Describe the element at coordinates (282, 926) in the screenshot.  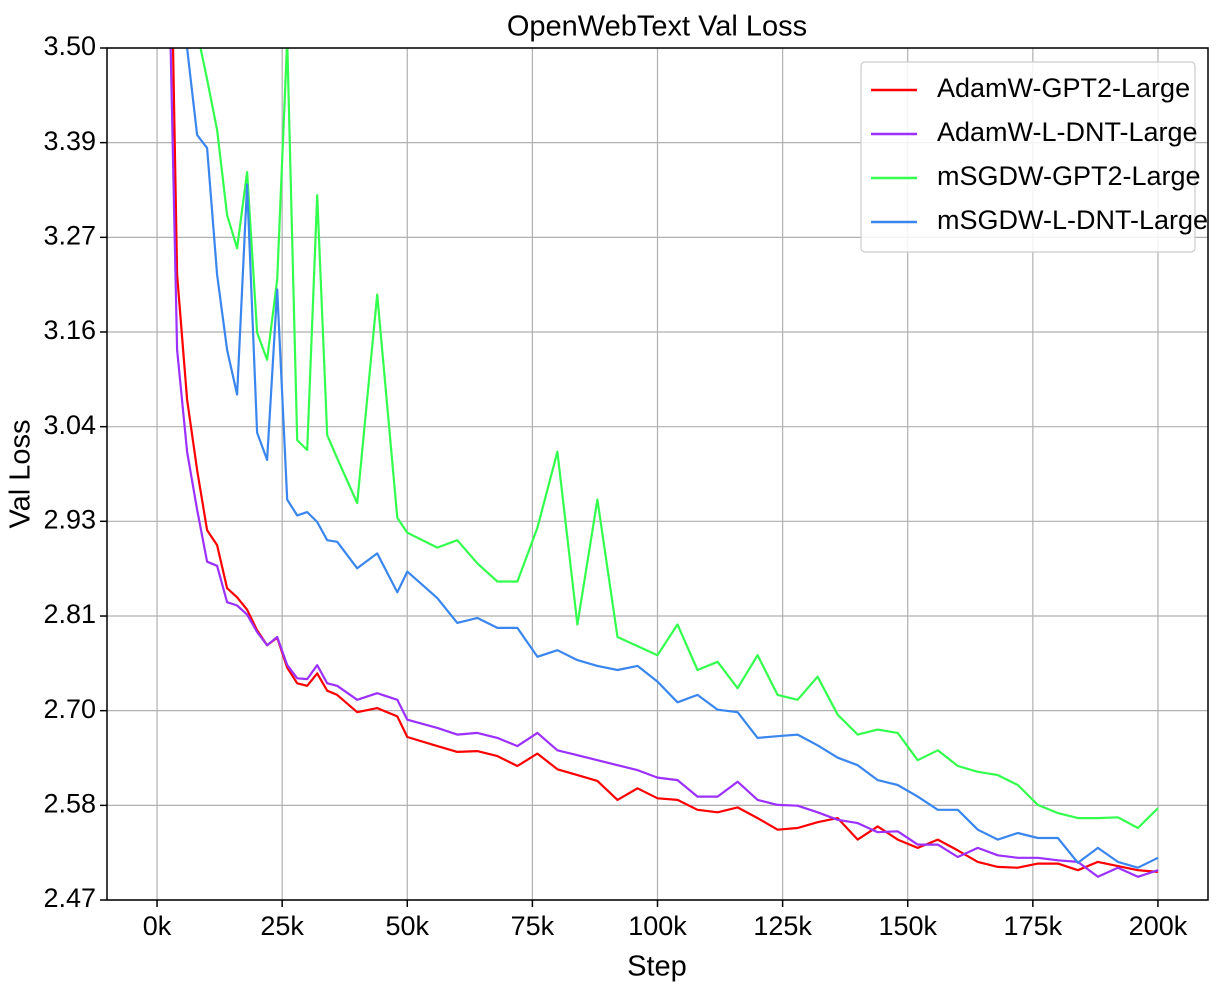
I see `x-tick-label: 25k` at that location.